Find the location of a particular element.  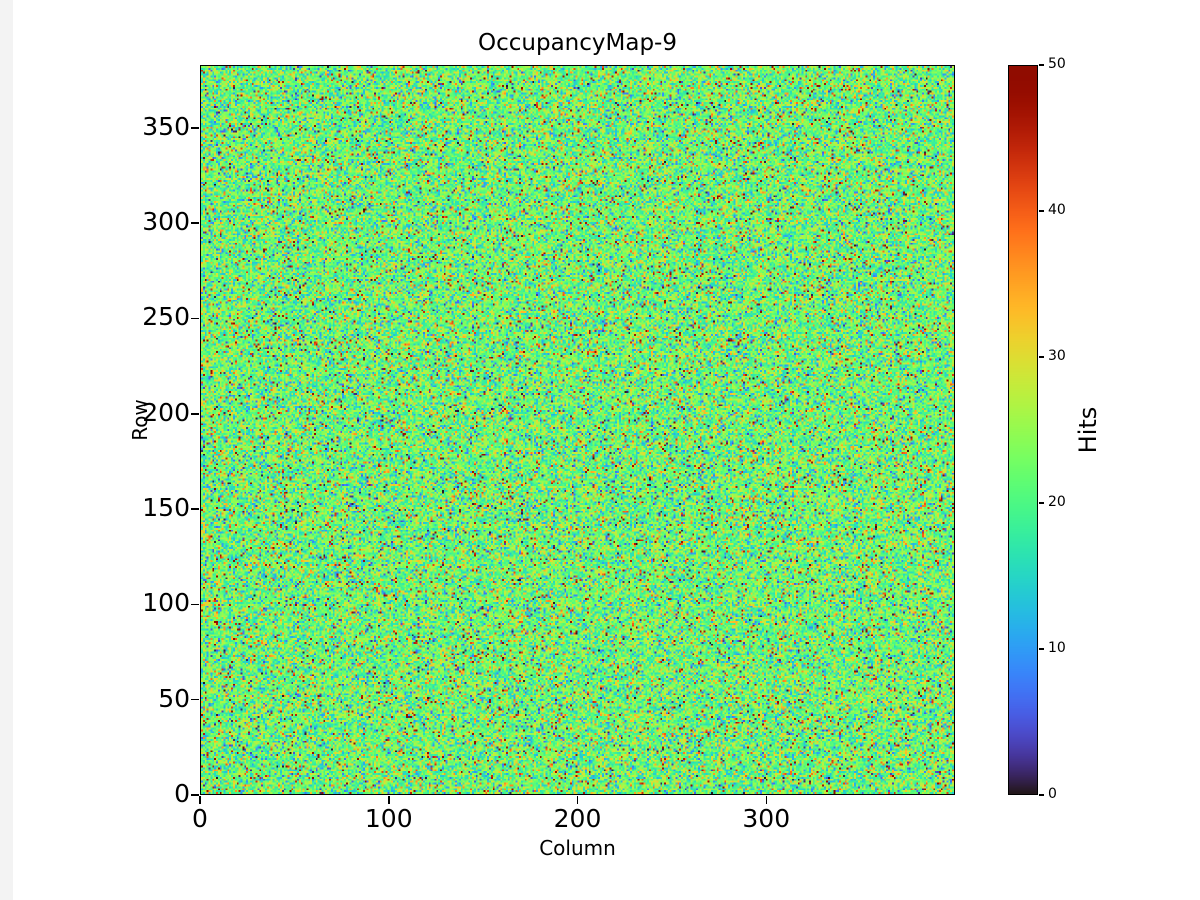

x-tick-label: 0 is located at coordinates (200, 818).